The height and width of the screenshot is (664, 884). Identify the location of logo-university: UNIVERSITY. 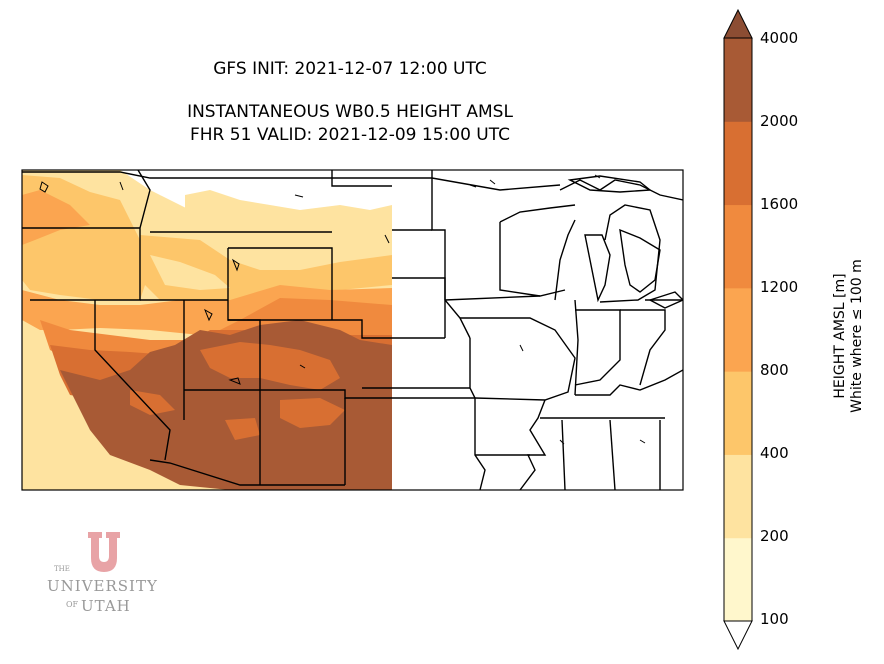
(102, 586).